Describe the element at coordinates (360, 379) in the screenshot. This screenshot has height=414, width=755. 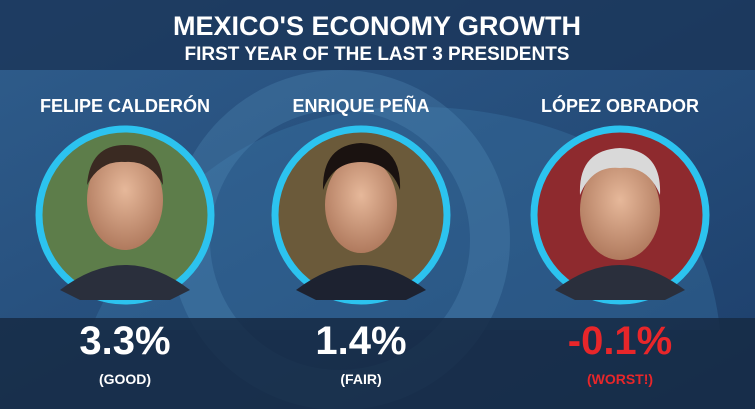
I see `growth-rating: (FAIR)` at that location.